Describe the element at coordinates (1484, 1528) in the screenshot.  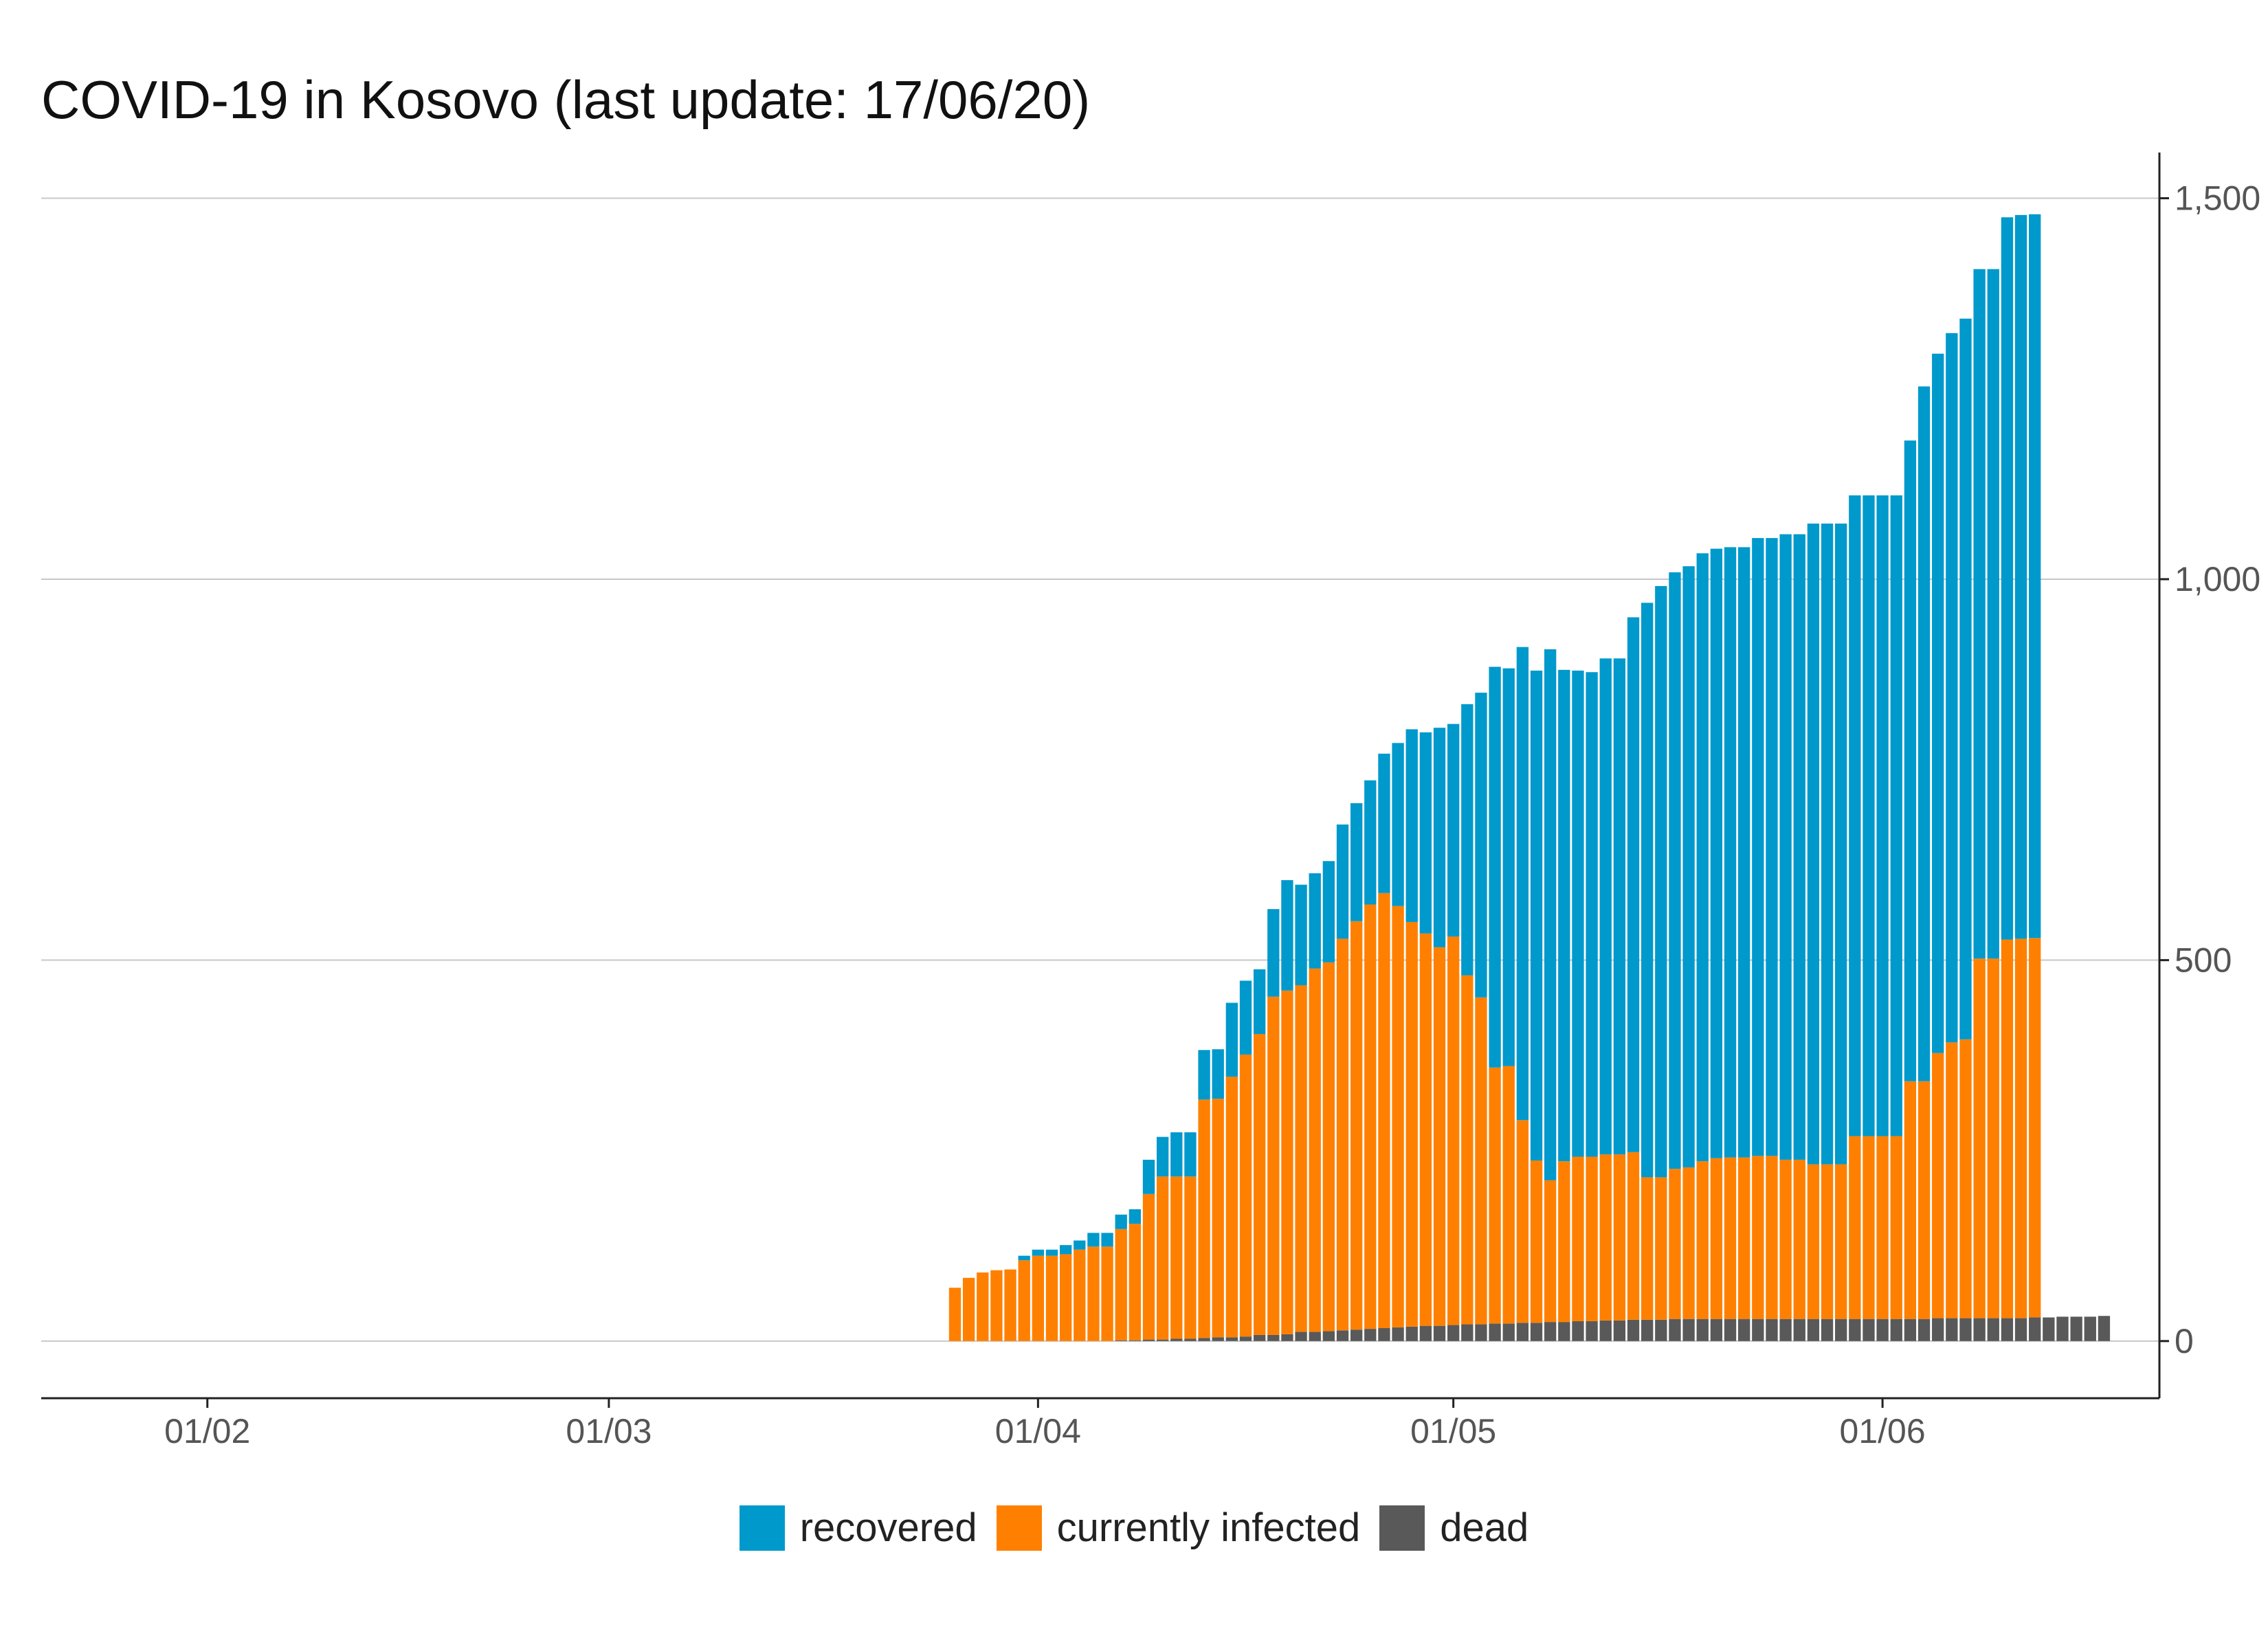
I see `legend-label-dead: dead` at that location.